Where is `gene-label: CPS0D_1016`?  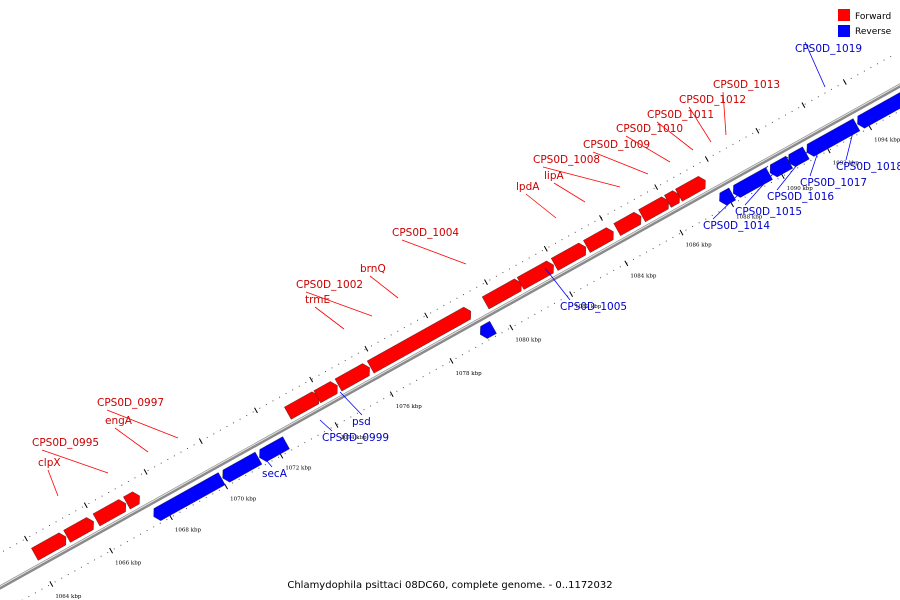
gene-label: CPS0D_1016 is located at coordinates (800, 197).